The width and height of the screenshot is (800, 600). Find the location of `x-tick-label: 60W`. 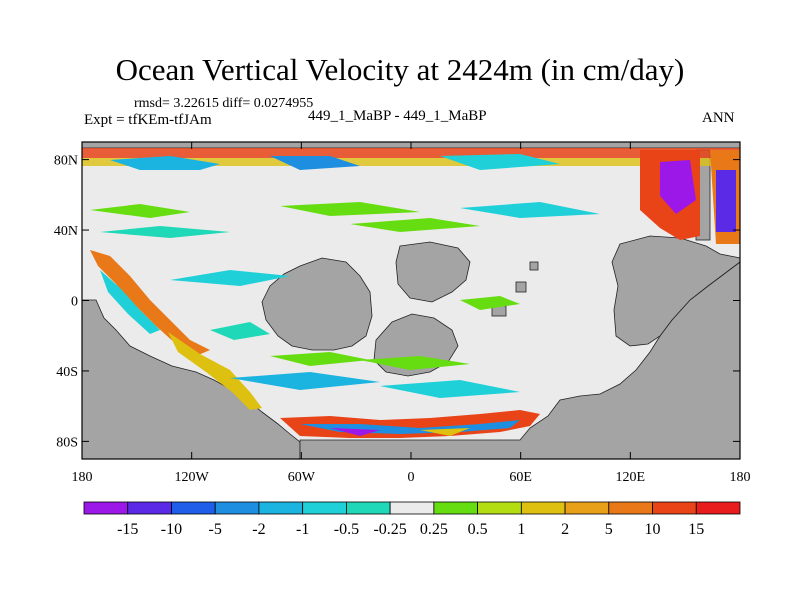

x-tick-label: 60W is located at coordinates (302, 477).